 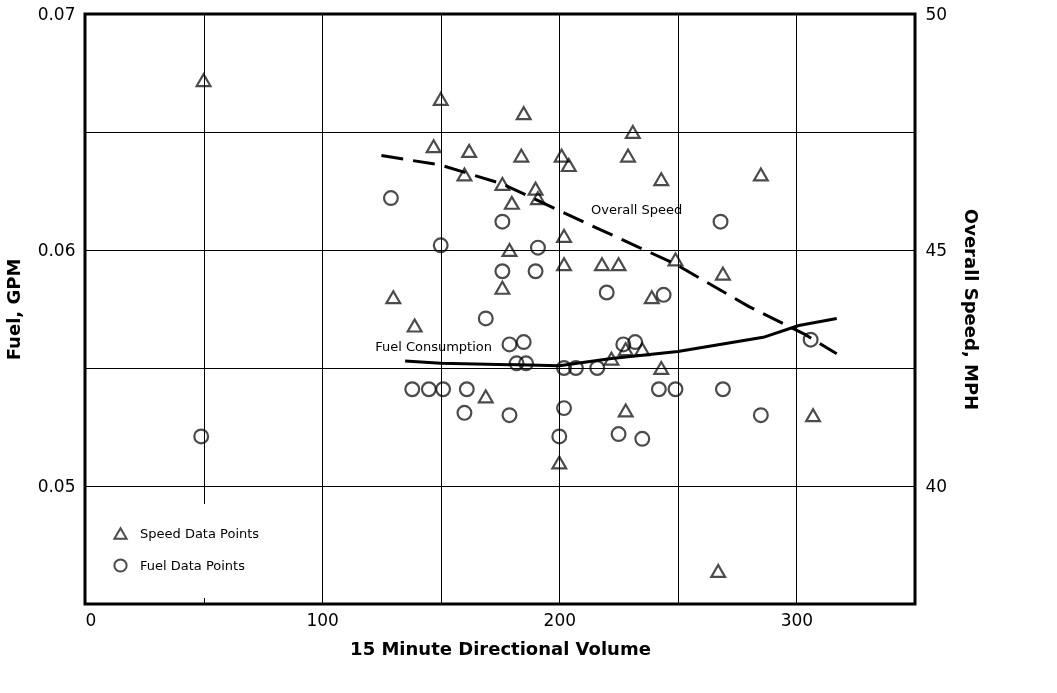 What do you see at coordinates (56, 13) in the screenshot?
I see `y-tick-label: 0.07` at bounding box center [56, 13].